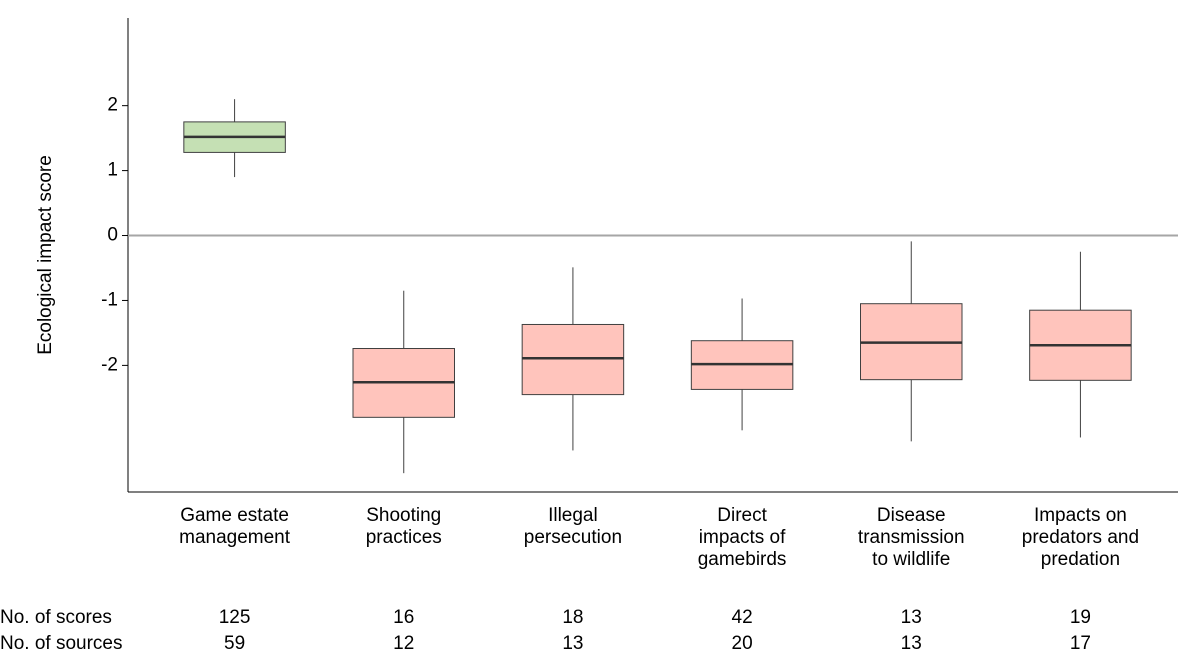 The height and width of the screenshot is (657, 1178). Describe the element at coordinates (112, 170) in the screenshot. I see `y-tick-label: 1` at that location.